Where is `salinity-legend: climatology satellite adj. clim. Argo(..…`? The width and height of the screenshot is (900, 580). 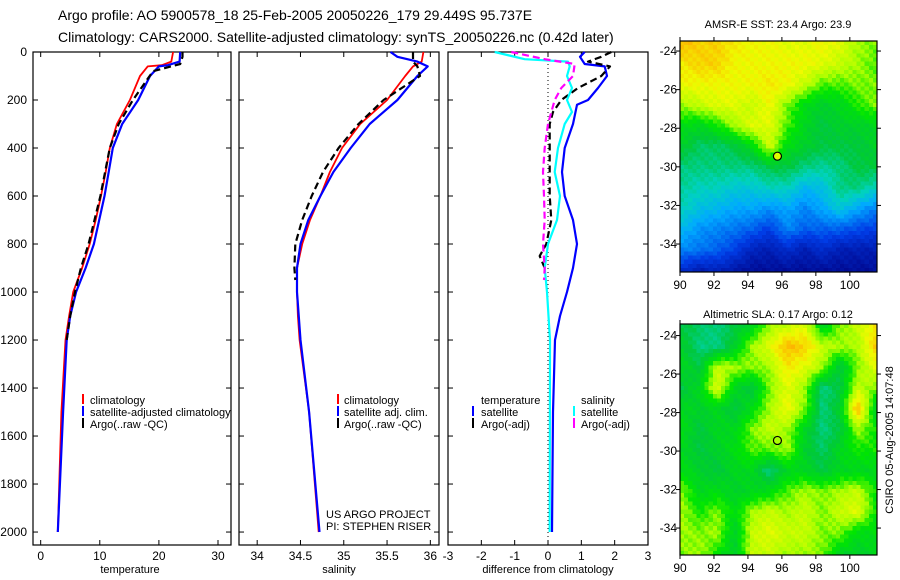 salinity-legend: climatology satellite adj. clim. Argo(..… is located at coordinates (382, 412).